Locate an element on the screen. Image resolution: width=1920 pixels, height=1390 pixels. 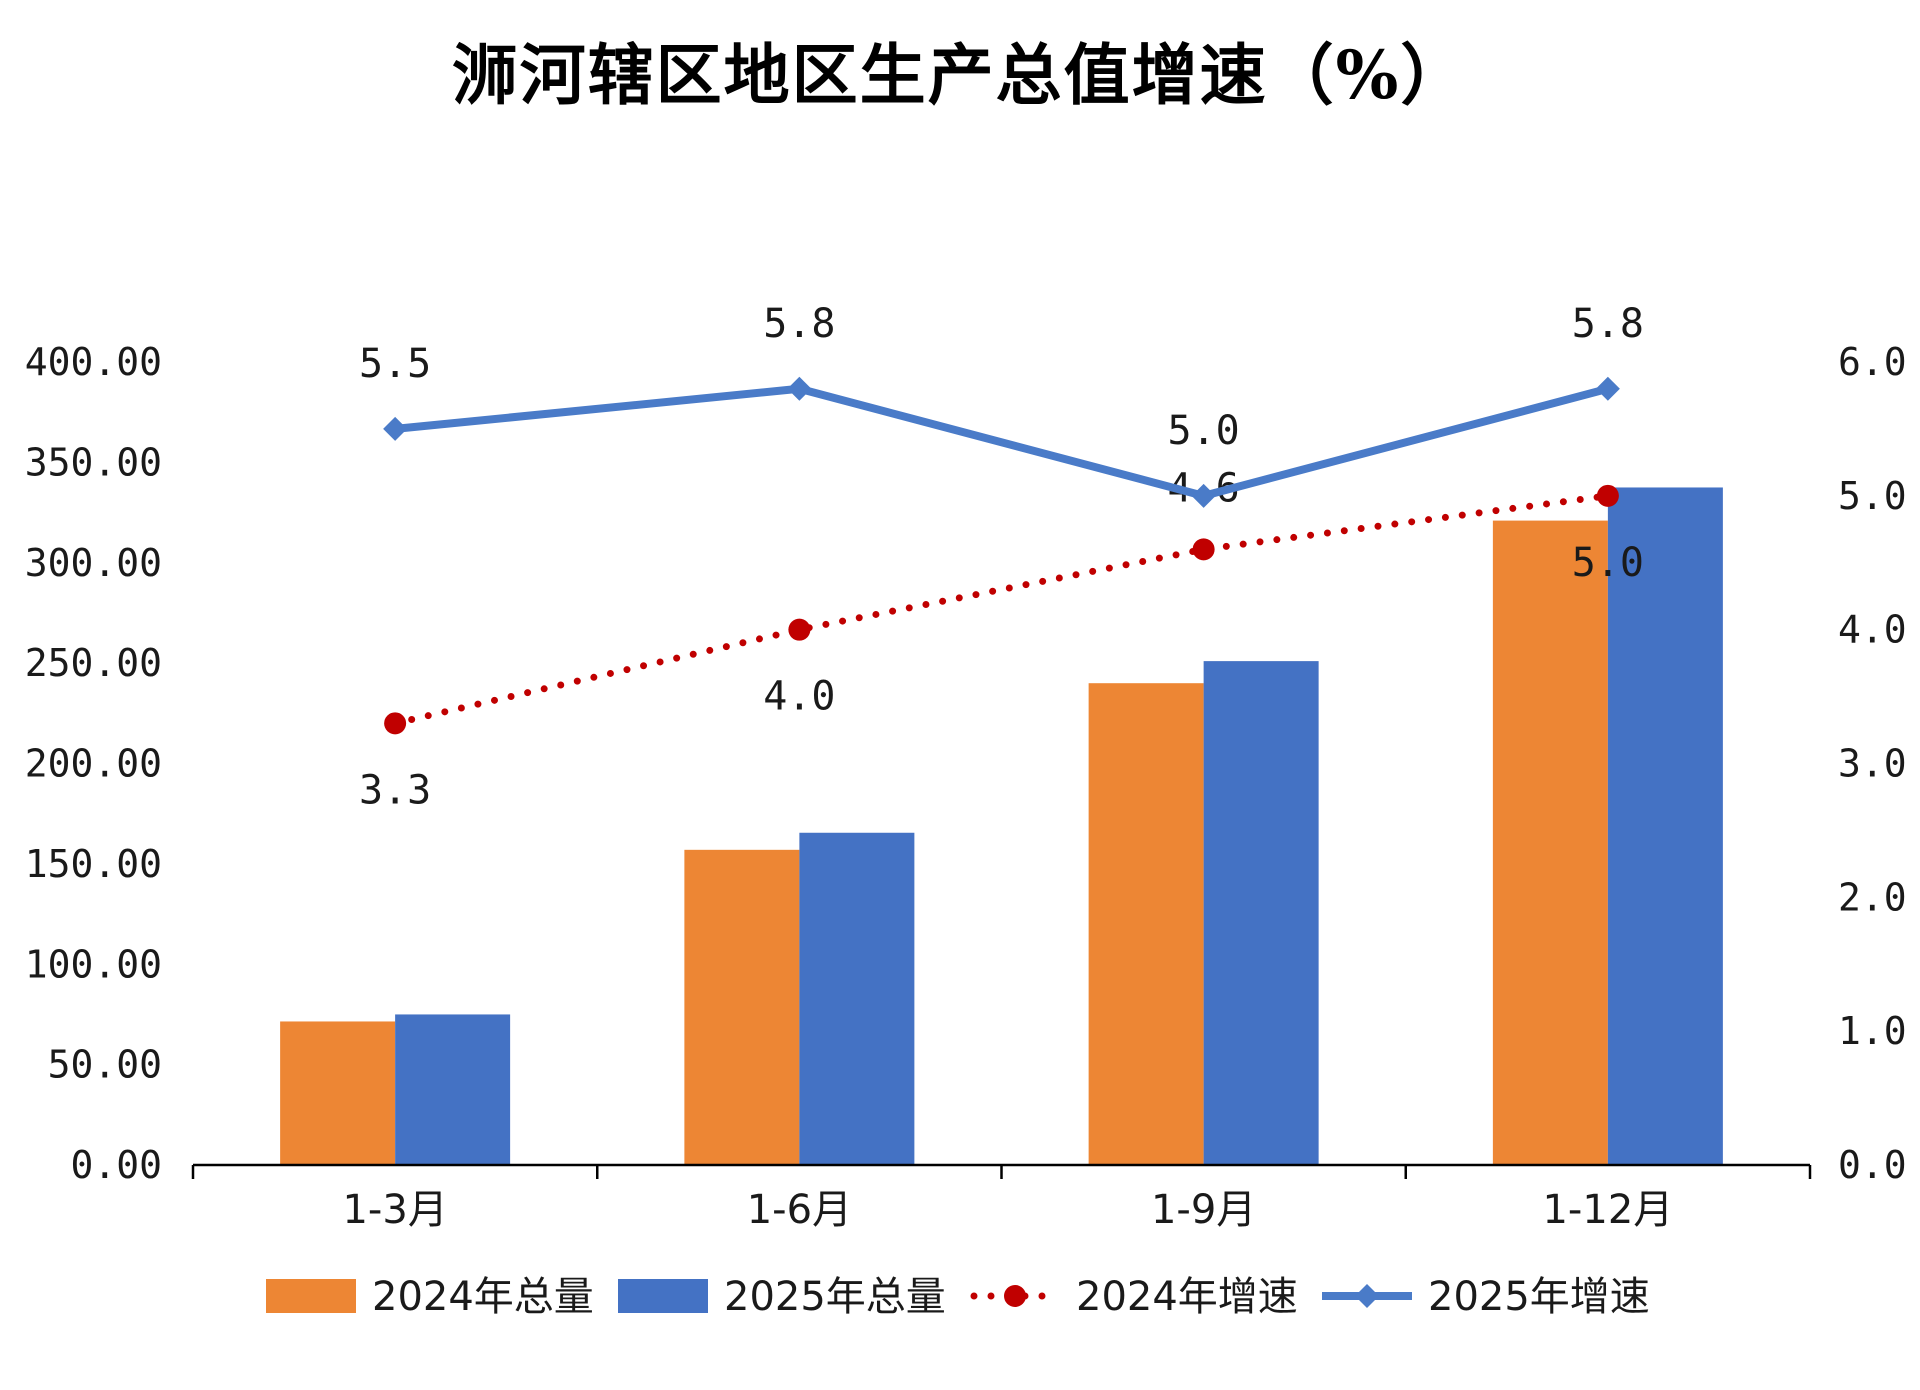
line-2025-growth is located at coordinates (1001, 442).